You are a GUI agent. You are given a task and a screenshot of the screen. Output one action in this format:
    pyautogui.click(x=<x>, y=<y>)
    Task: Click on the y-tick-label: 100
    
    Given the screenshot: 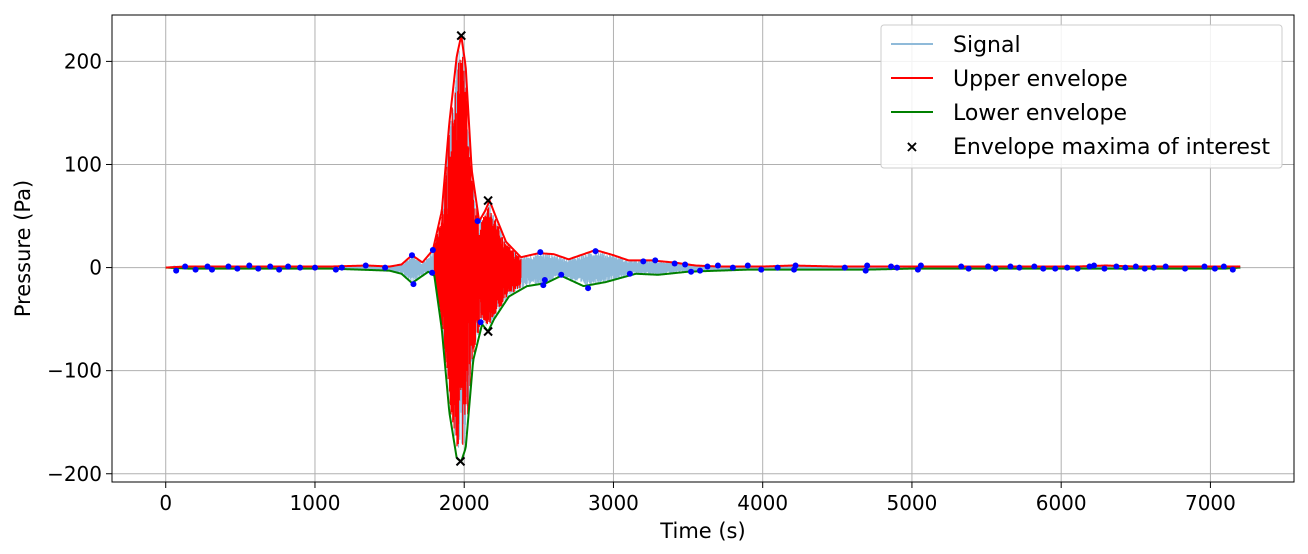 What is the action you would take?
    pyautogui.click(x=83, y=164)
    